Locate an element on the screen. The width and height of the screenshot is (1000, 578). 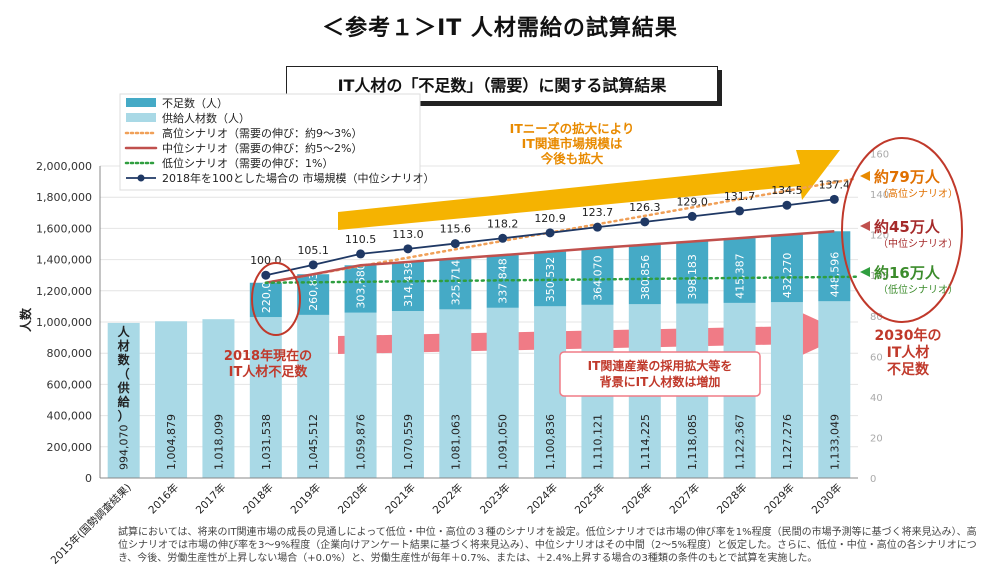
supply-value-label: 1,118,085 is located at coordinates (692, 442).